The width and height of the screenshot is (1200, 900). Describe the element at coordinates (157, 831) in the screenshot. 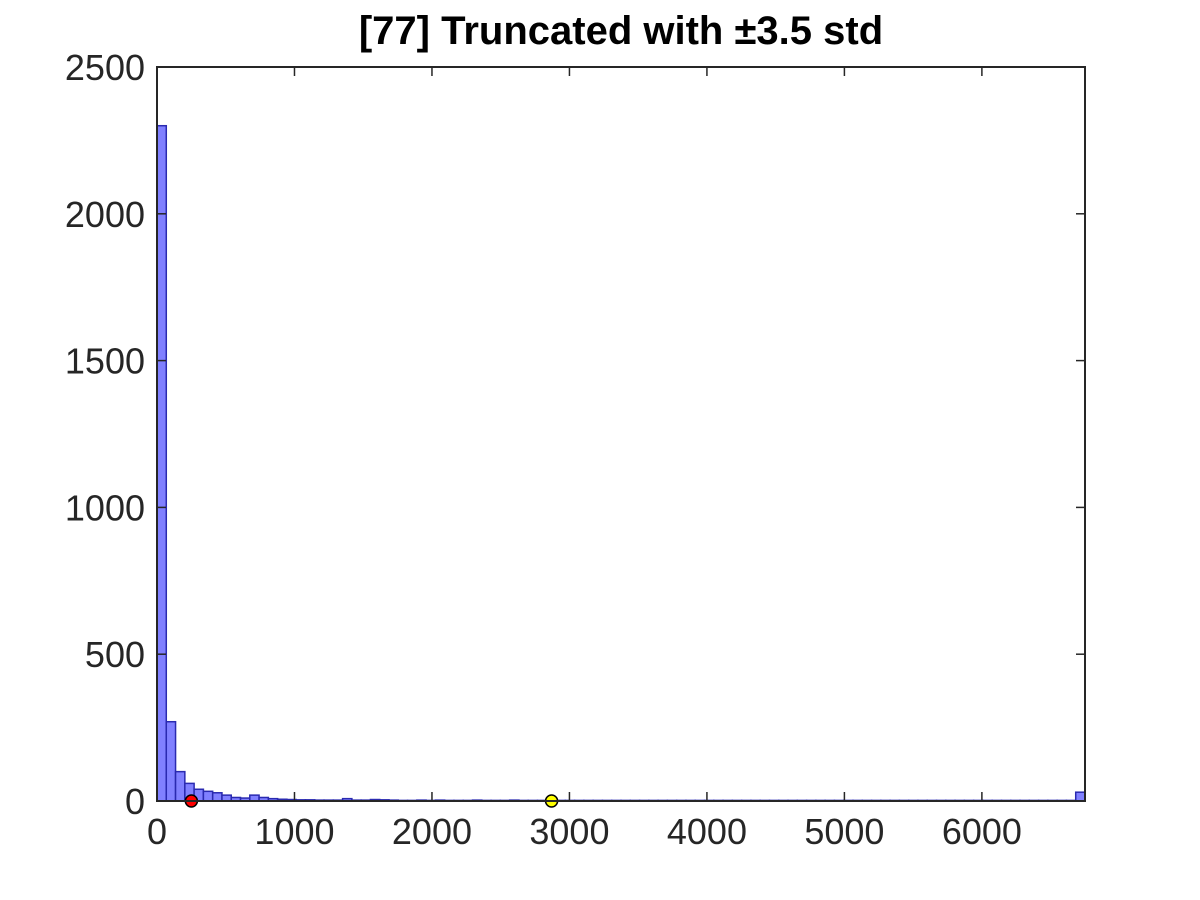

I see `x-tick-label: 0` at that location.